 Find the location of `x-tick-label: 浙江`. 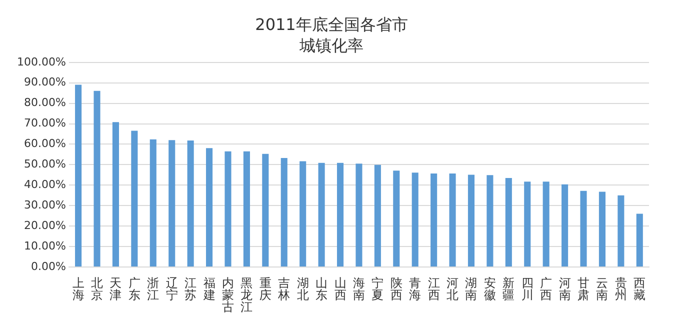

x-tick-label: 浙江 is located at coordinates (153, 289).